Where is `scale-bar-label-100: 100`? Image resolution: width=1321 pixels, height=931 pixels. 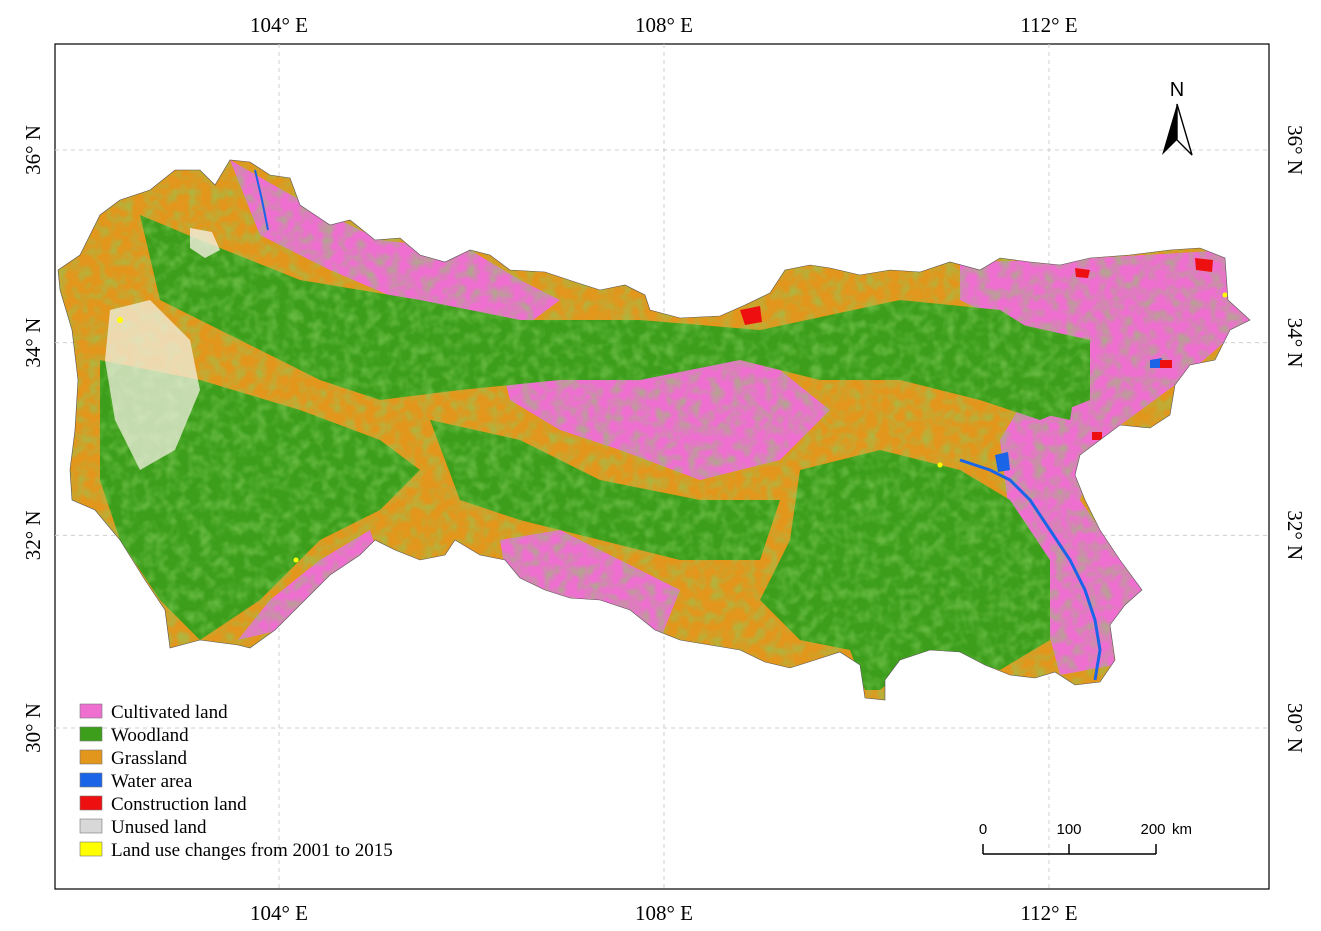
scale-bar-label-100: 100 is located at coordinates (1068, 829).